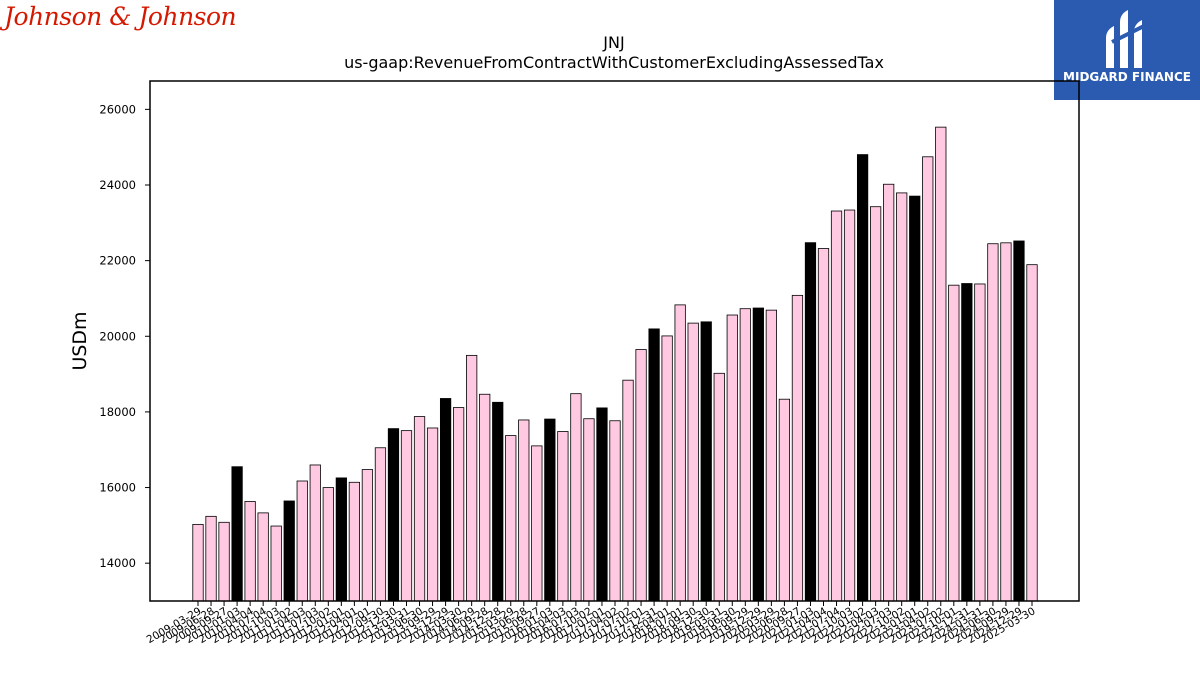 The width and height of the screenshot is (1200, 675). What do you see at coordinates (117, 488) in the screenshot?
I see `y-tick-label: 16000` at bounding box center [117, 488].